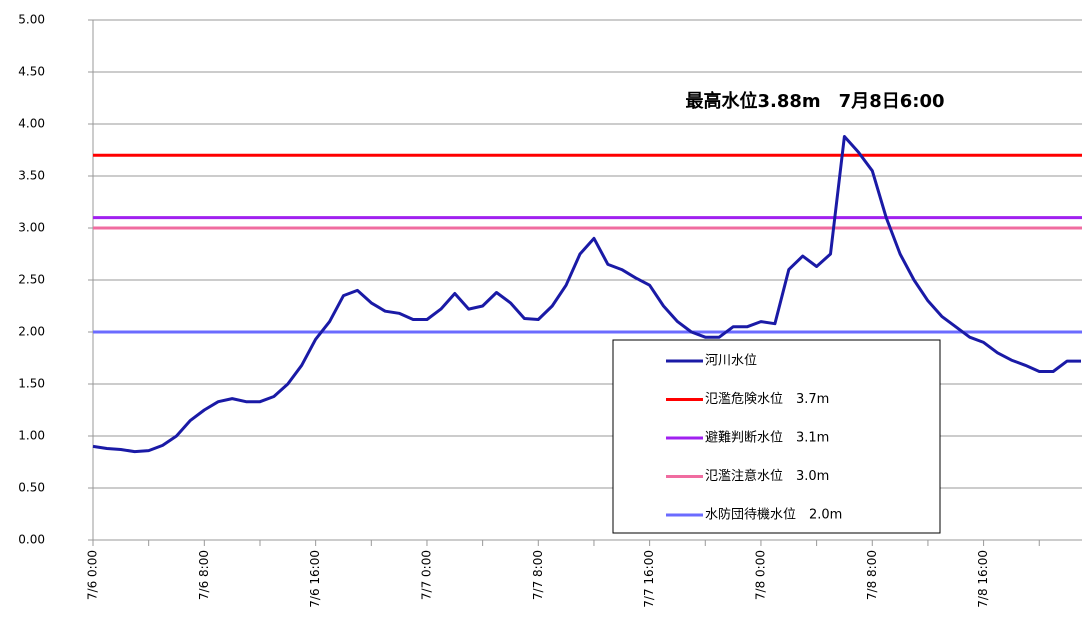 The height and width of the screenshot is (621, 1082). I want to click on x-tick-label: 7/6 16:00, so click(315, 579).